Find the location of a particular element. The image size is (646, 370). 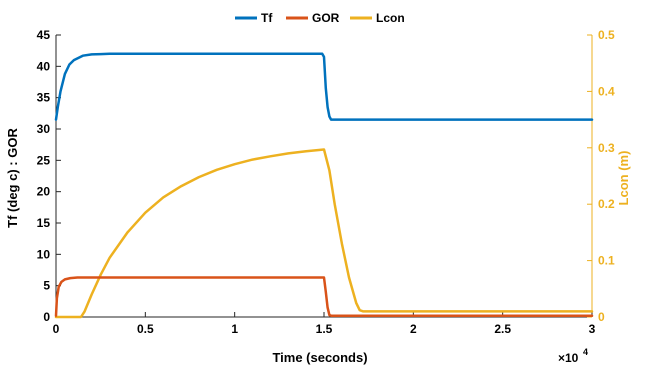

x-tick-label: 1 is located at coordinates (234, 329).